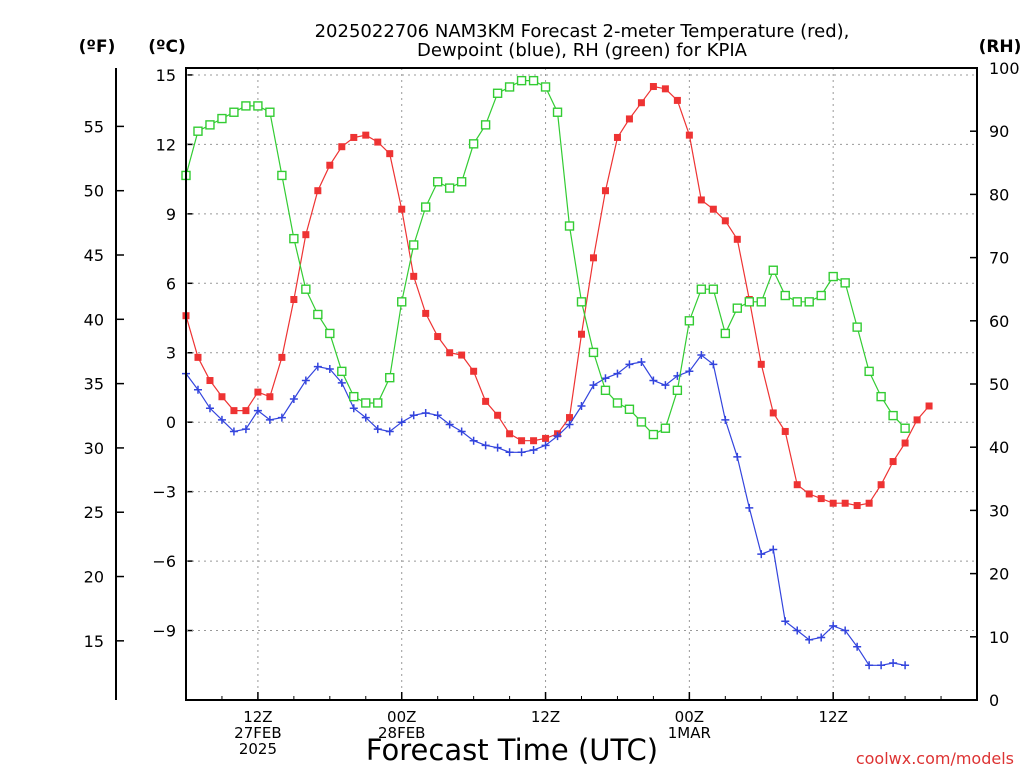 The image size is (1024, 768). What do you see at coordinates (935, 758) in the screenshot?
I see `watermark: coolwx.com/models` at bounding box center [935, 758].